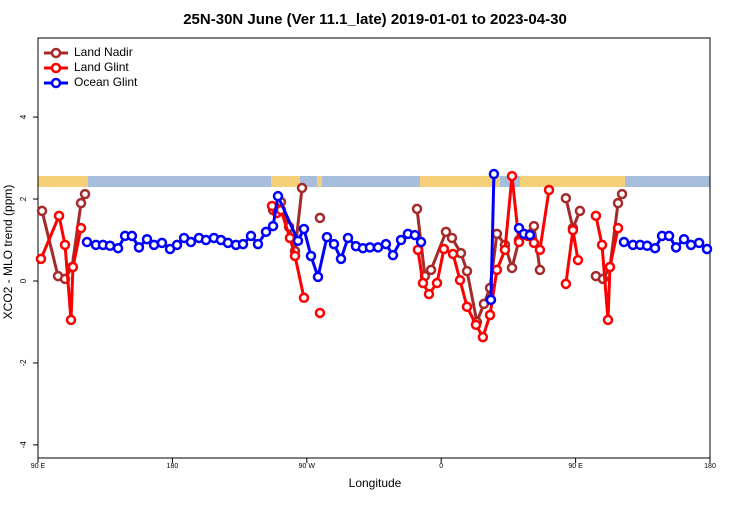 The height and width of the screenshot is (505, 750). I want to click on y-tick-label: 0, so click(23, 280).